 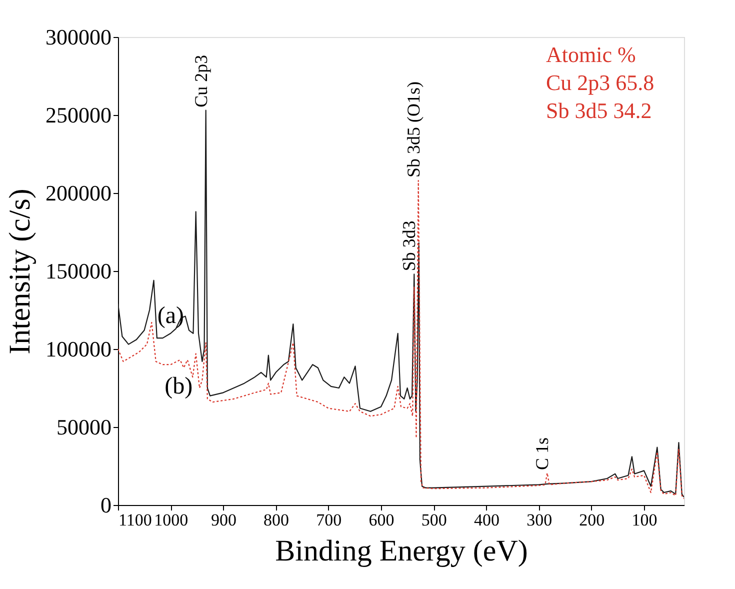 What do you see at coordinates (599, 110) in the screenshot?
I see `annotation: Sb 3d5 34.2` at bounding box center [599, 110].